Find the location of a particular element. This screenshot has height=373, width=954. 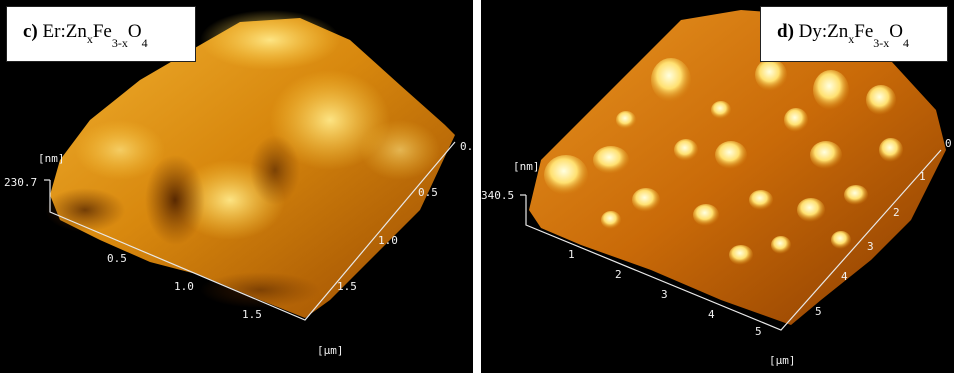

z-max-c: 230.7 is located at coordinates (20, 182).